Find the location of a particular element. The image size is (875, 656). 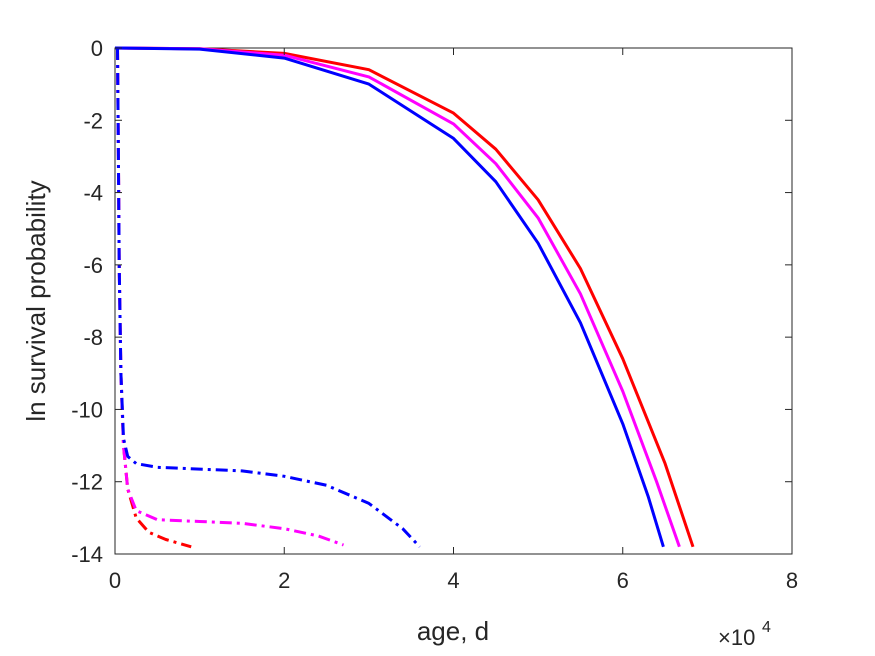

y-tick-label: -14 is located at coordinates (87, 554).